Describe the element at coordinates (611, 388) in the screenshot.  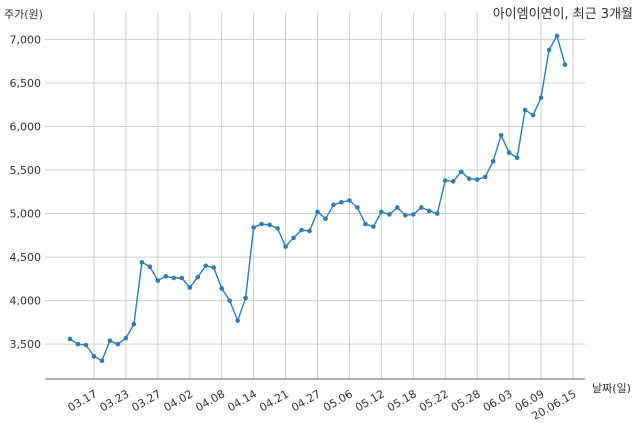
I see `x-axis-title: 날짜(일)` at that location.